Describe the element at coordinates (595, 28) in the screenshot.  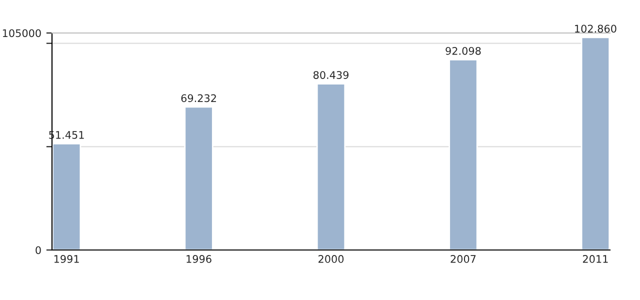
I see `data-label: 102.860` at that location.